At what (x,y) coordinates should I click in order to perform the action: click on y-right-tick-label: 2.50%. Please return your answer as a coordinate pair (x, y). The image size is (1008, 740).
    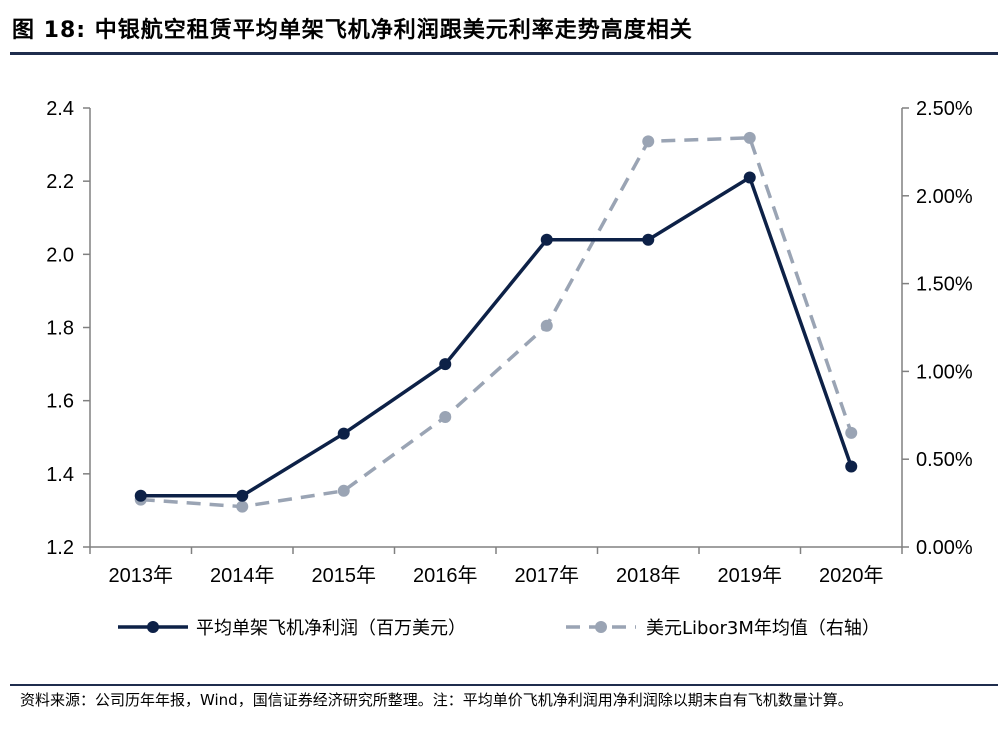
    Looking at the image, I should click on (944, 109).